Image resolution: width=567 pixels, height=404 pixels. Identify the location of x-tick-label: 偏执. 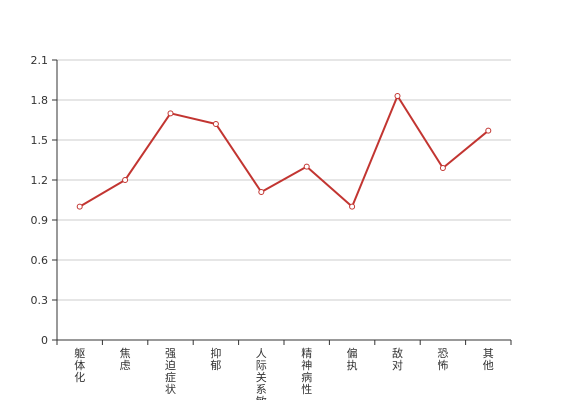
(352, 359).